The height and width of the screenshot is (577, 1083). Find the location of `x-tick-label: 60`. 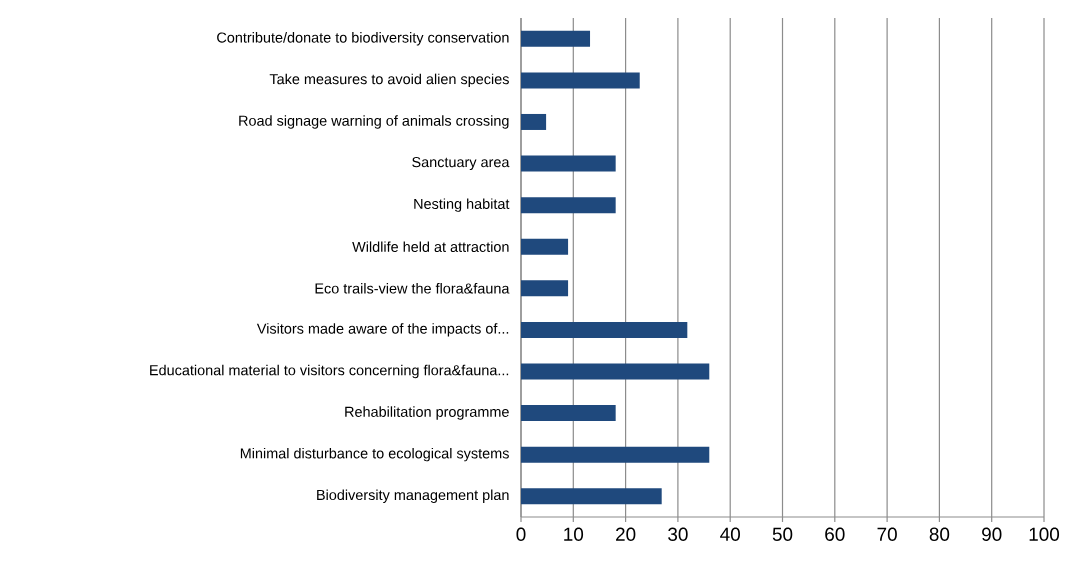

x-tick-label: 60 is located at coordinates (835, 534).